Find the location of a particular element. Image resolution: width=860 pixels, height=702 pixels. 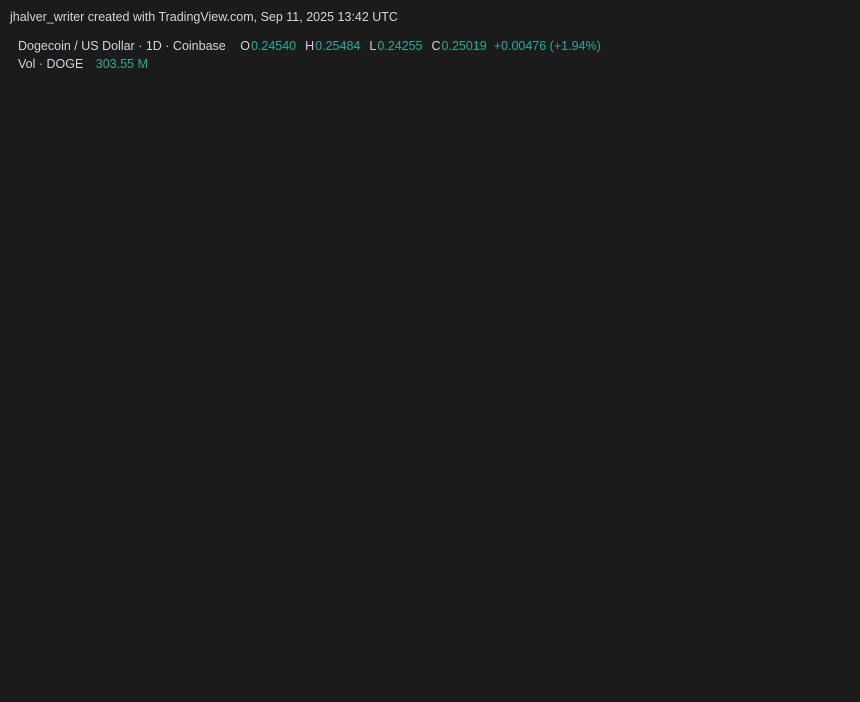

y-tick-label: 0.26000 is located at coordinates (809, 176).